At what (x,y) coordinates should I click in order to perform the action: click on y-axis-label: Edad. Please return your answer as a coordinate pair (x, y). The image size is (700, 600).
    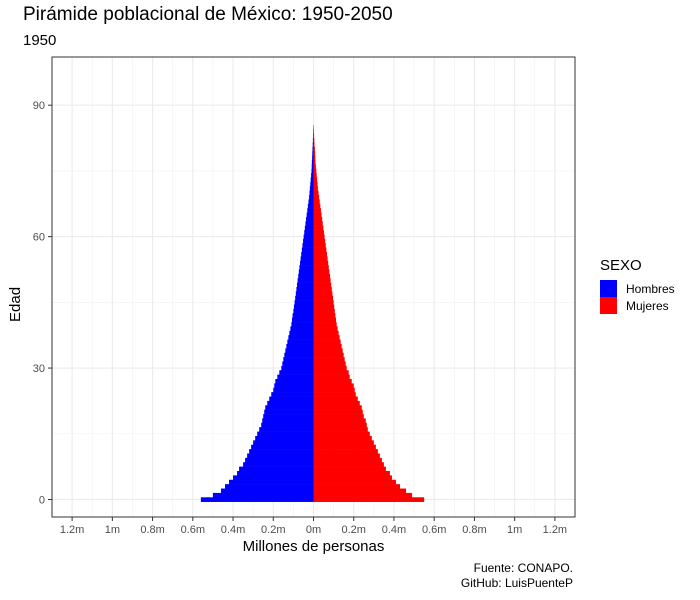
    Looking at the image, I should click on (15, 304).